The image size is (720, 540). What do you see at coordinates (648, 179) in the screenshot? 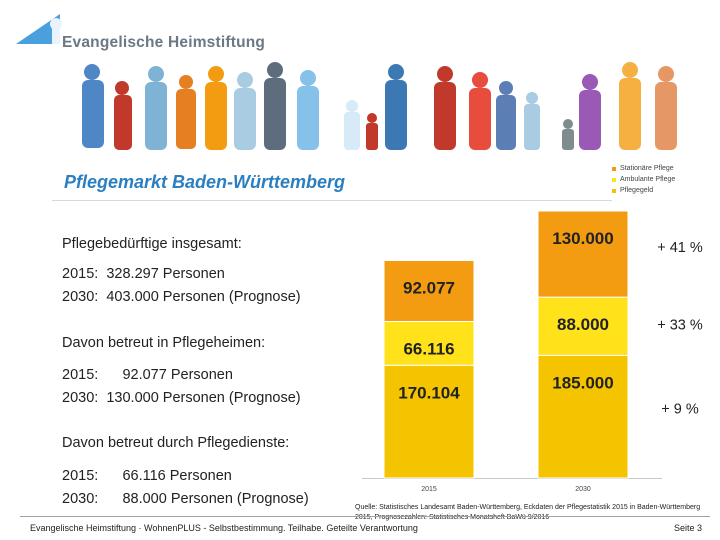
I see `legend-label: Ambulante Pflege` at bounding box center [648, 179].